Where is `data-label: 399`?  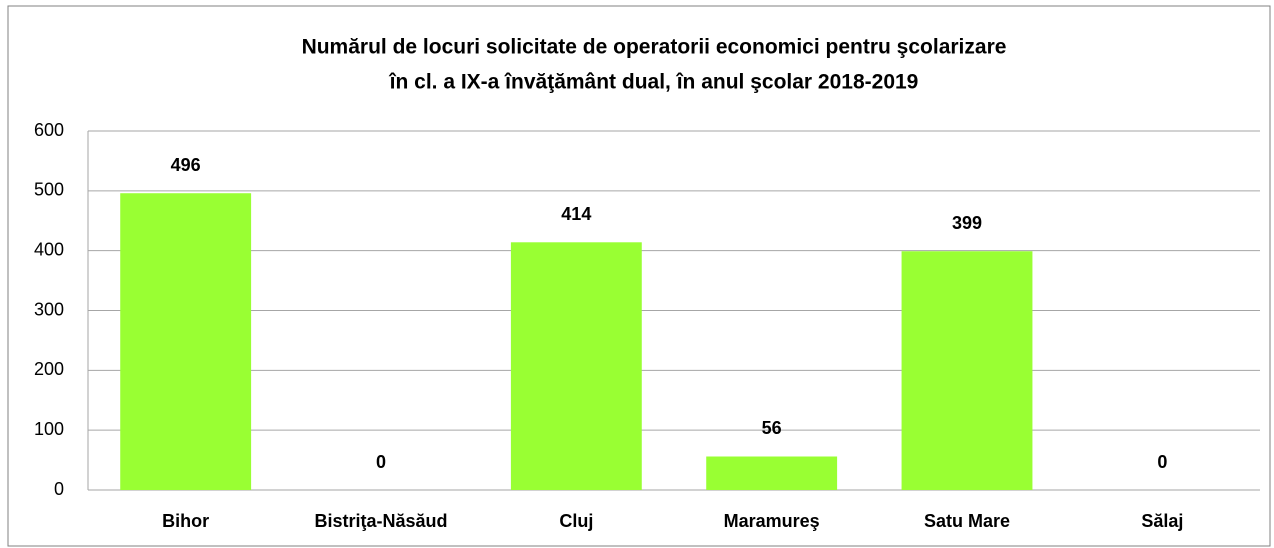 data-label: 399 is located at coordinates (967, 223).